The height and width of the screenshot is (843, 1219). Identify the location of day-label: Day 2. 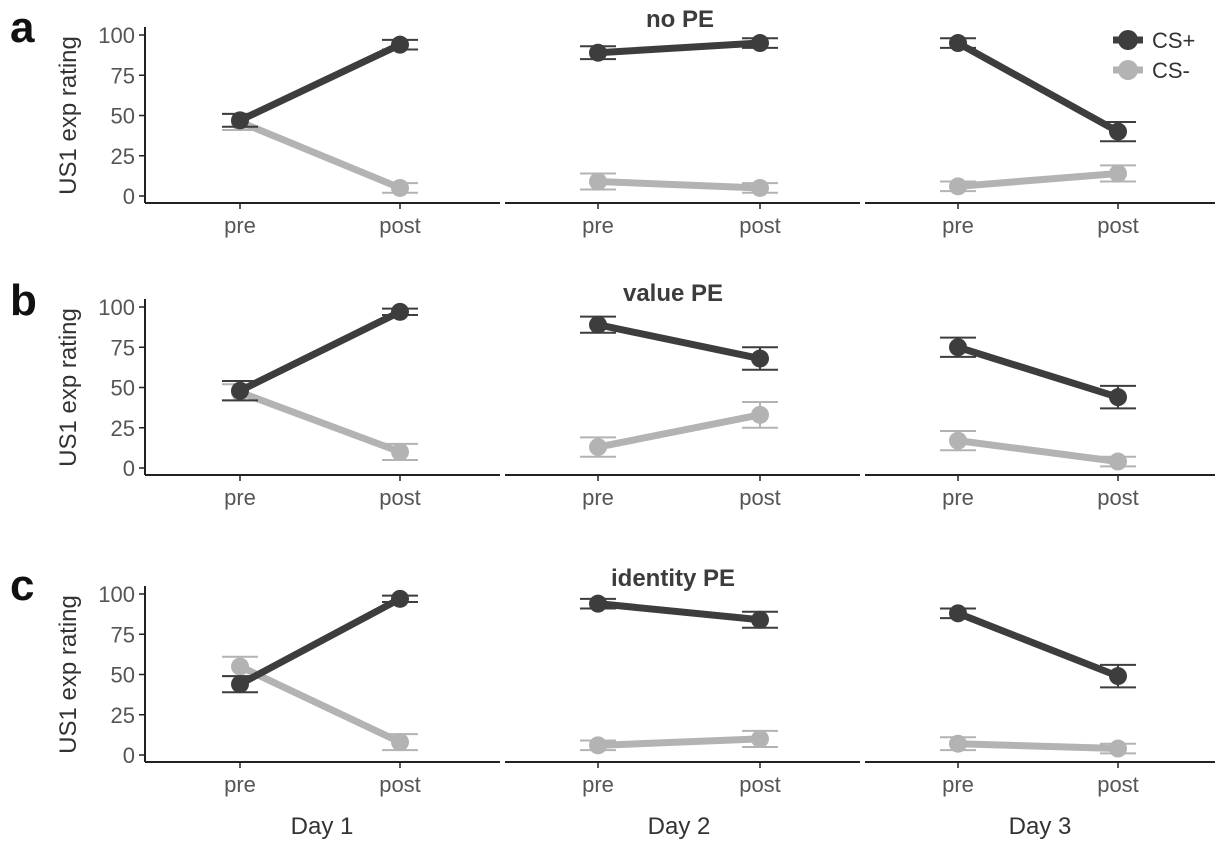
(679, 826).